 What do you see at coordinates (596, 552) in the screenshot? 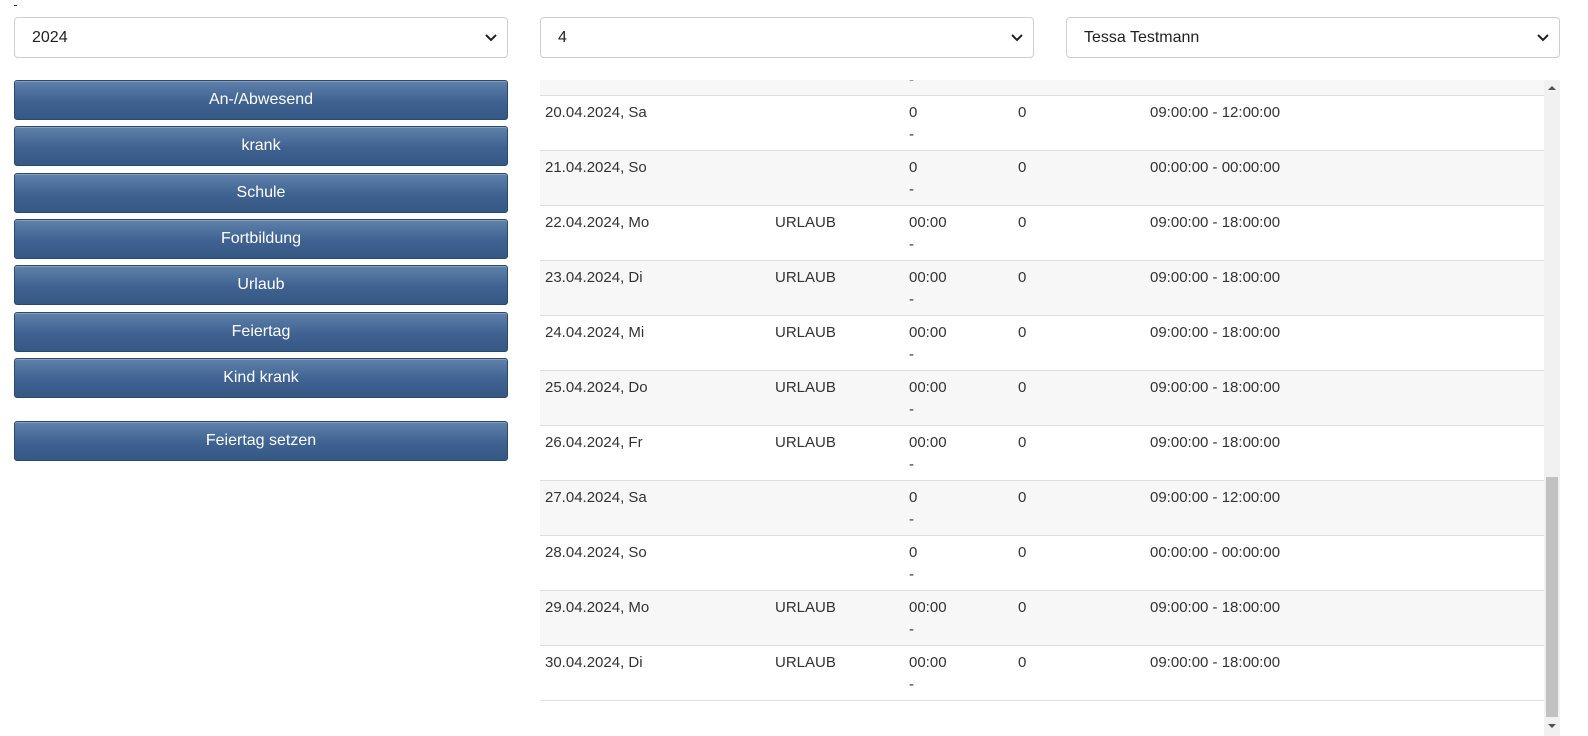
I see `date-cell: 28.04.2024, So` at bounding box center [596, 552].